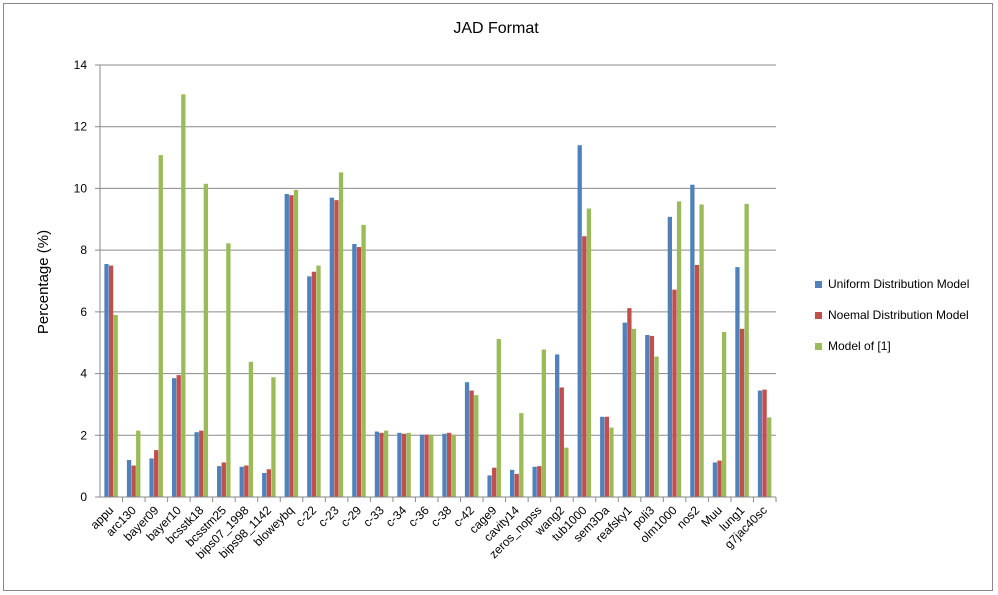 The image size is (998, 595). Describe the element at coordinates (539, 481) in the screenshot. I see `bar-noemal-distribution-model-zeros-nopss` at that location.